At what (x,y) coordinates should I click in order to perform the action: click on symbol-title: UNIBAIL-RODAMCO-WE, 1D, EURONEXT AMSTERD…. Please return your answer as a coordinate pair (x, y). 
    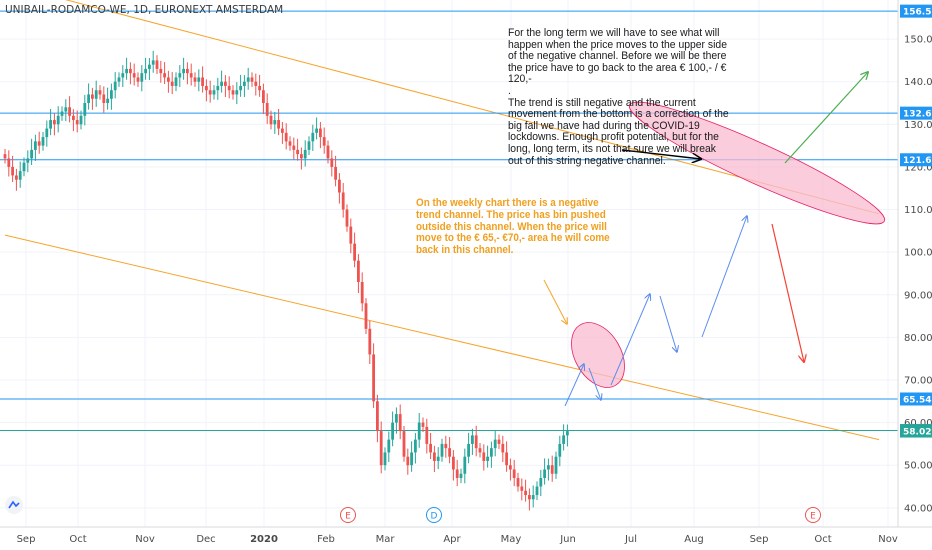
    Looking at the image, I should click on (144, 10).